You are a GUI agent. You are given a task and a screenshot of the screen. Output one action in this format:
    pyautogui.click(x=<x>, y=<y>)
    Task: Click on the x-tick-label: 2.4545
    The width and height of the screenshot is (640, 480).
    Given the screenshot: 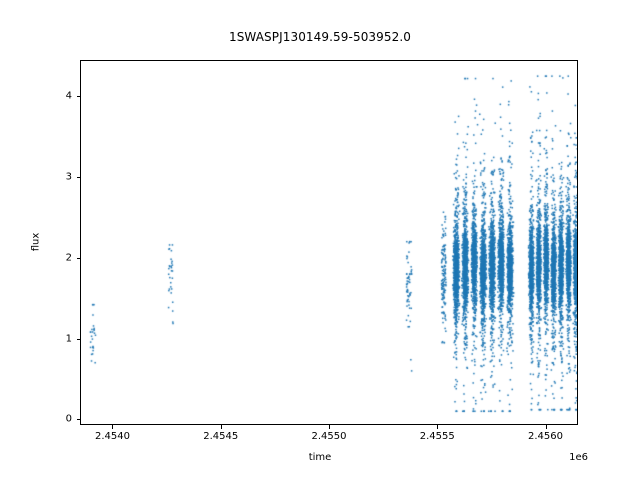 What is the action you would take?
    pyautogui.click(x=221, y=436)
    